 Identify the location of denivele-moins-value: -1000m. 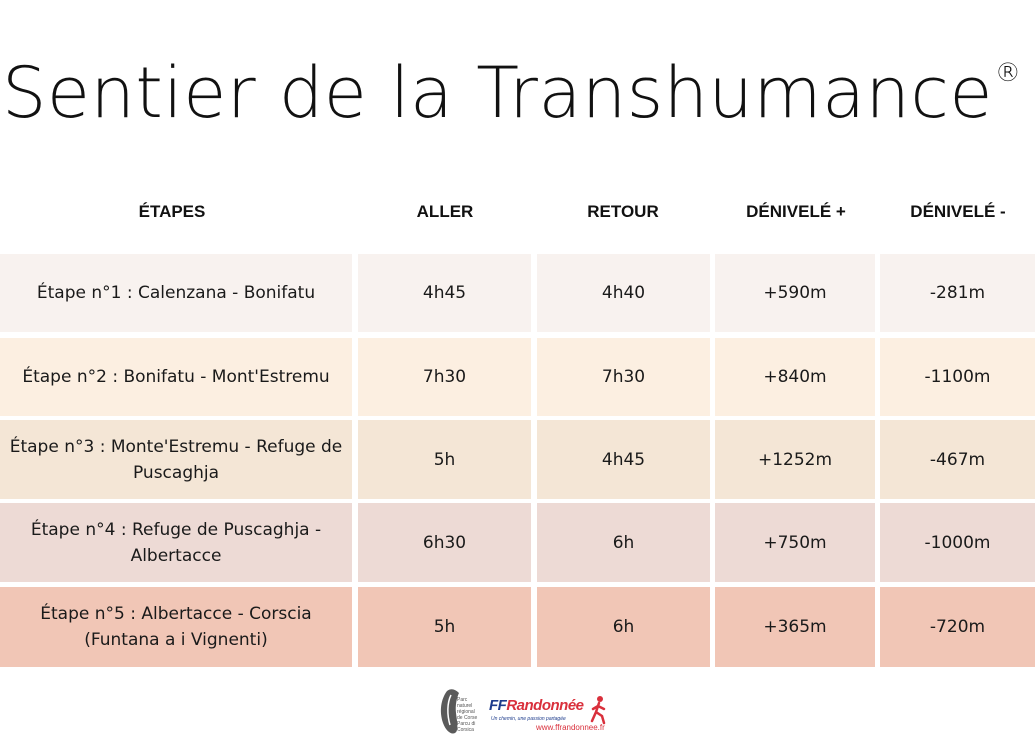
(957, 542).